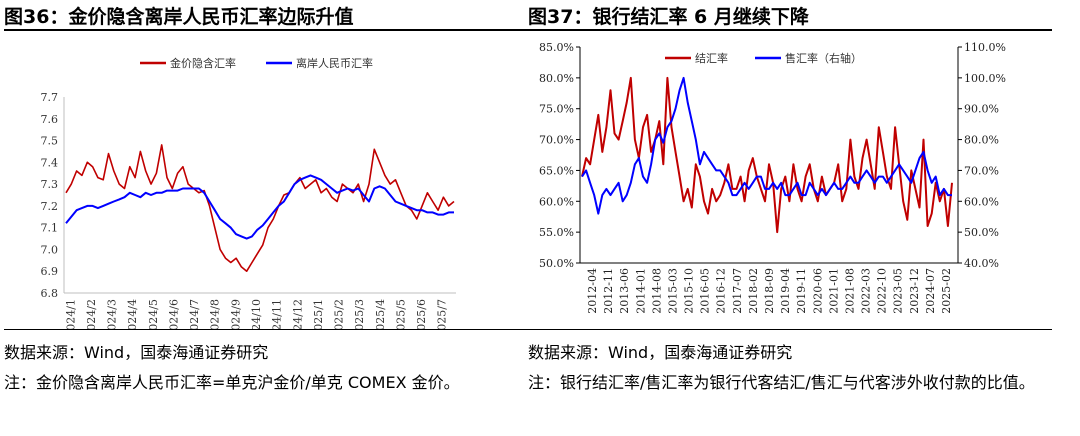 This screenshot has width=1080, height=436. I want to click on x-tick-label: 2015-10, so click(689, 291).